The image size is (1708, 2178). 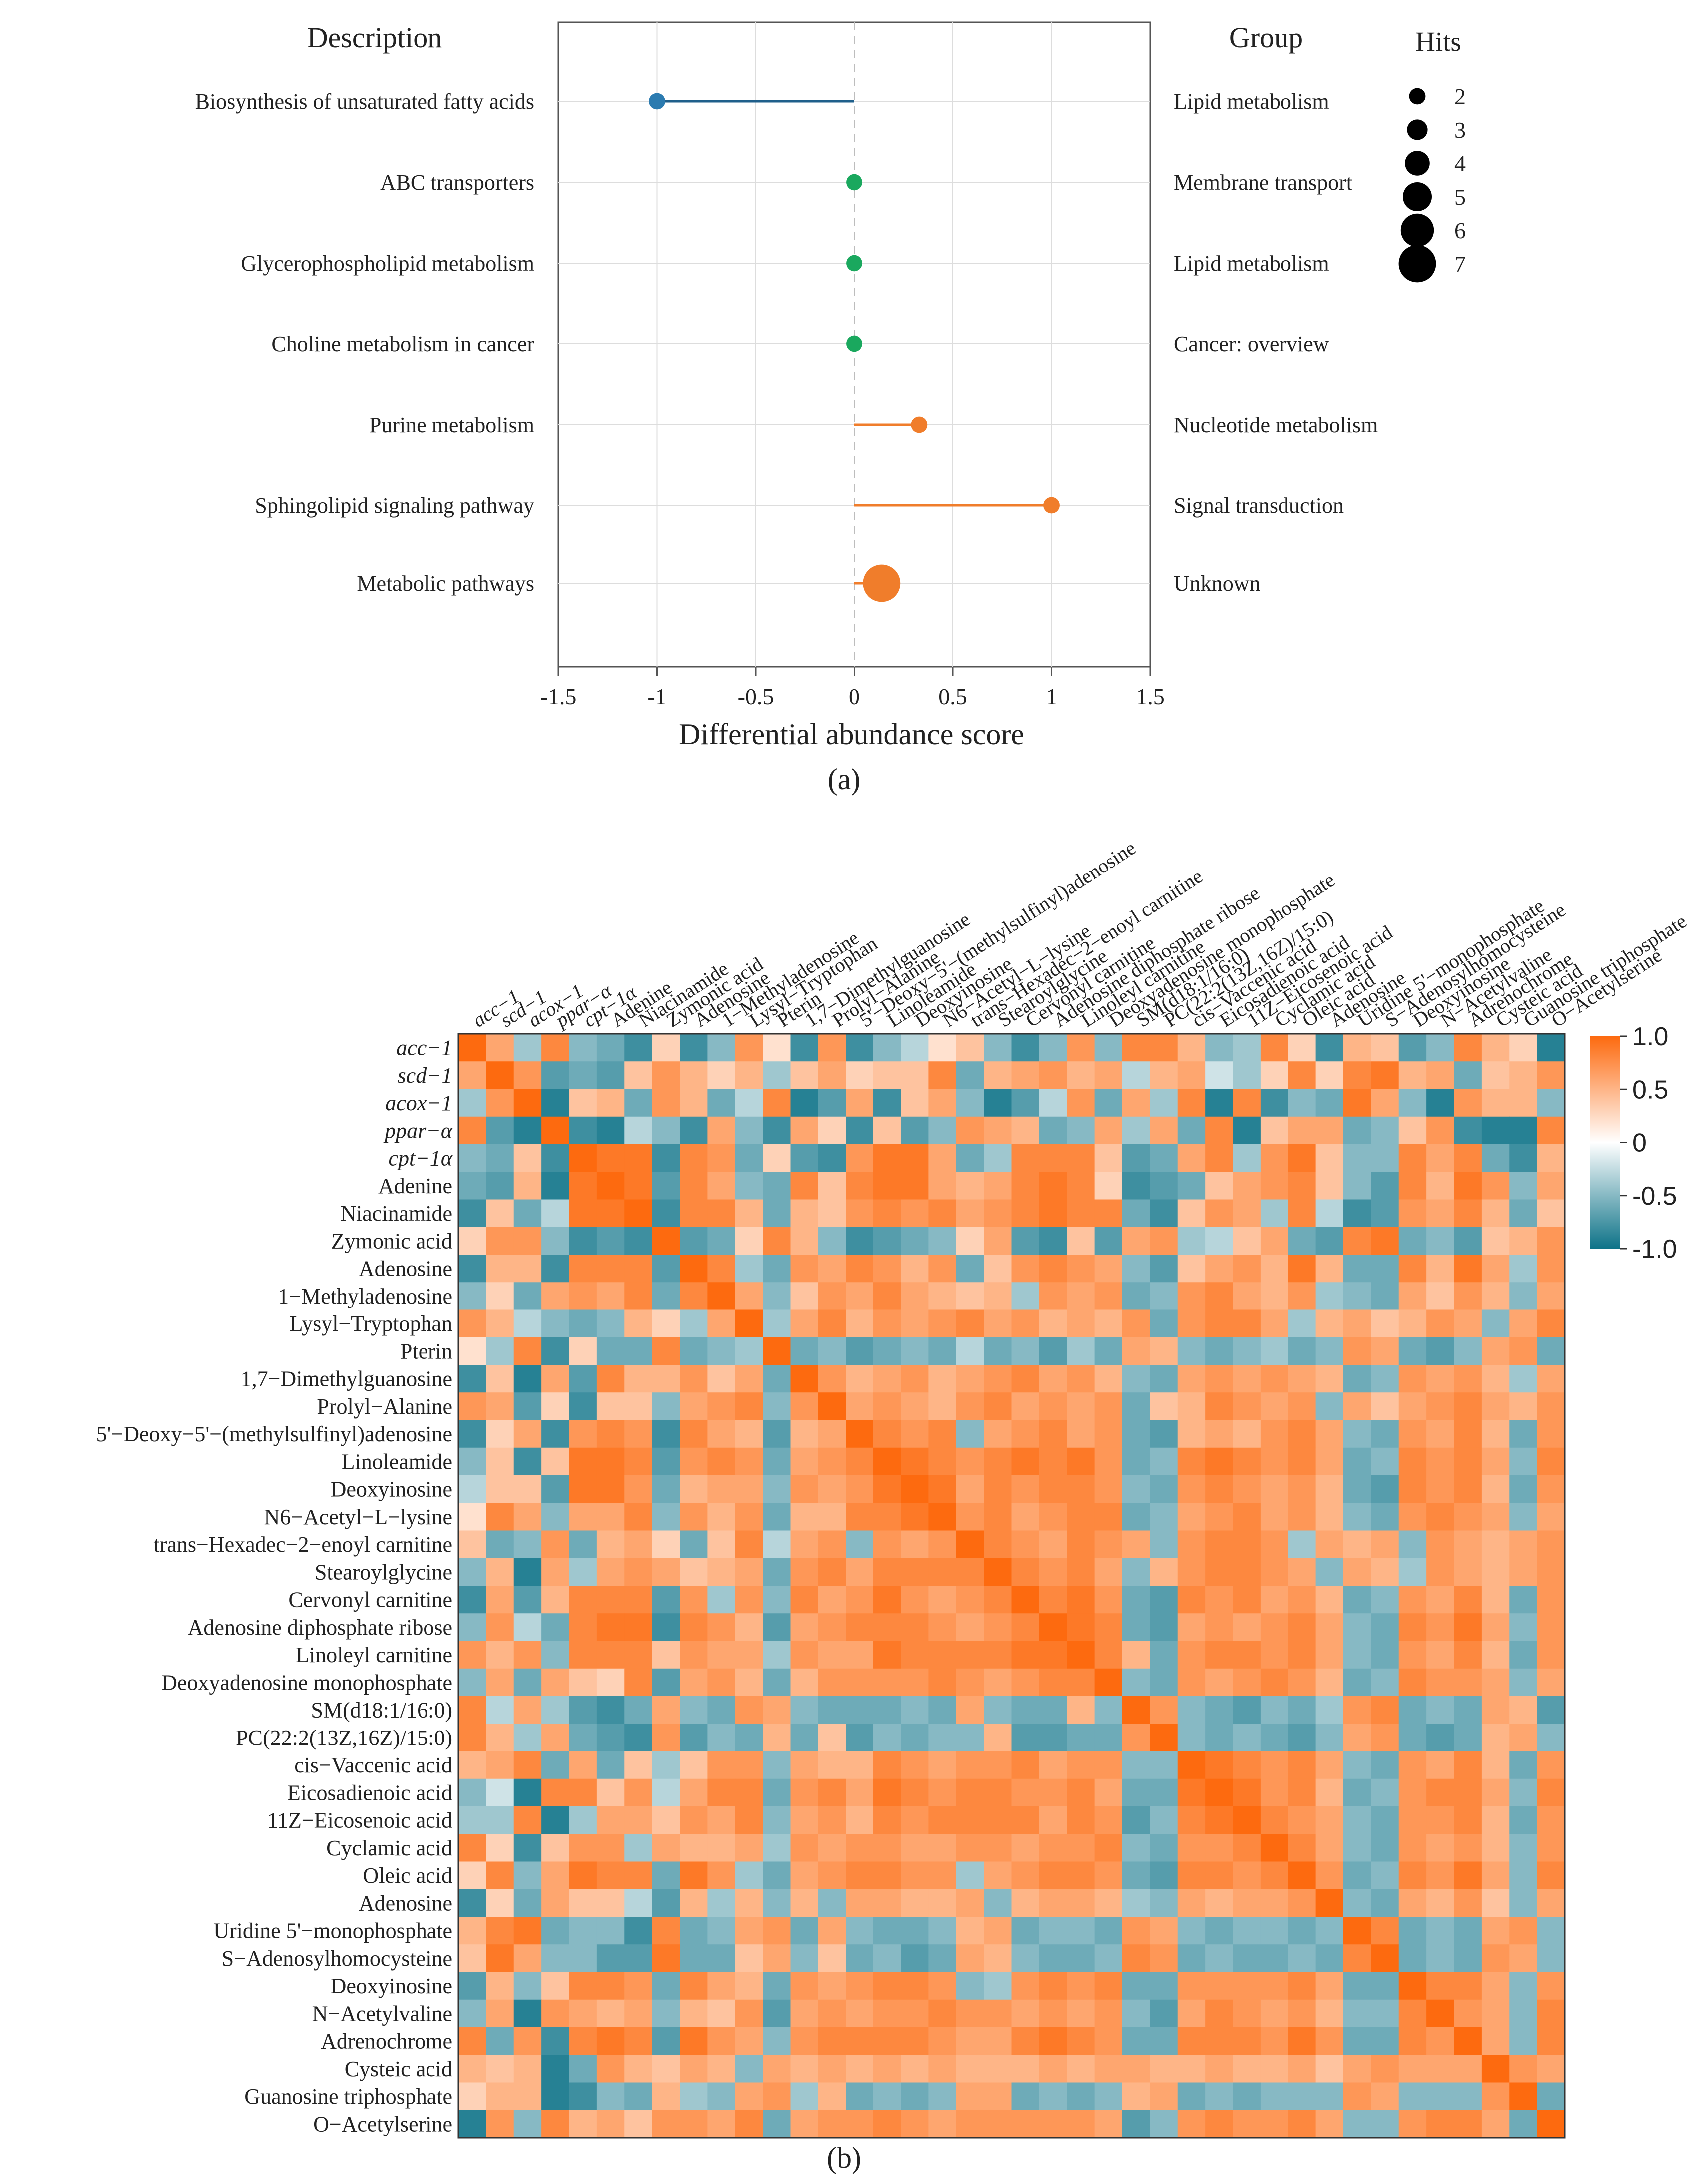 I want to click on x-tick-label: 0.5, so click(x=952, y=696).